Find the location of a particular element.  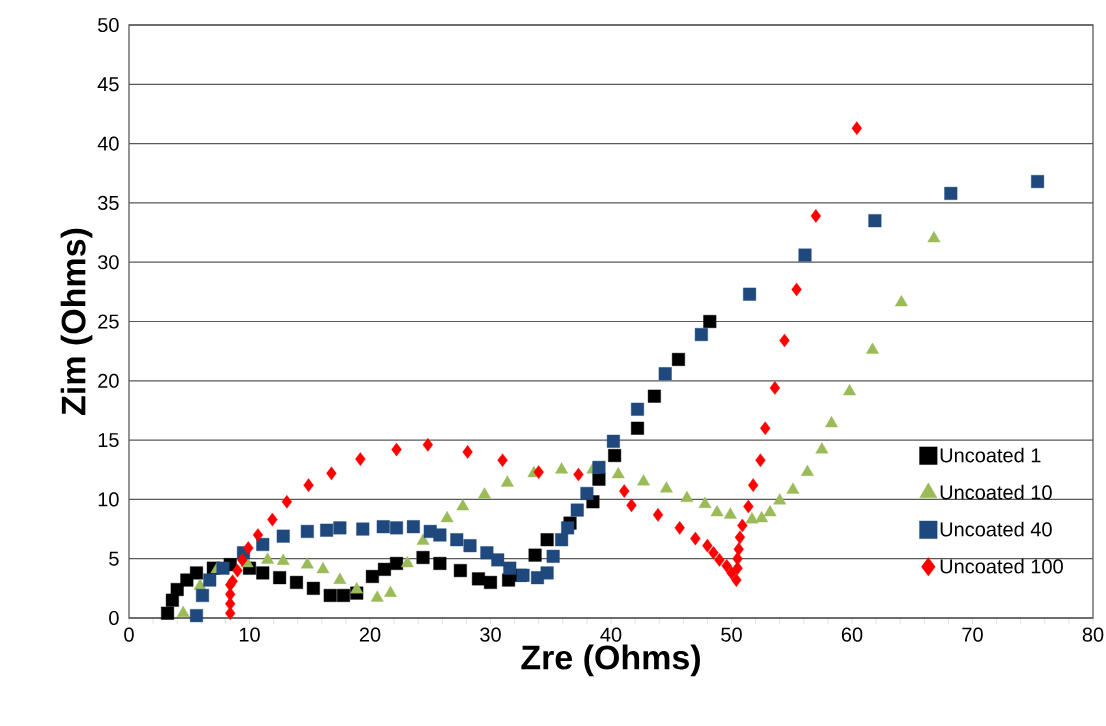

x-tick-label: 0 is located at coordinates (129, 634).